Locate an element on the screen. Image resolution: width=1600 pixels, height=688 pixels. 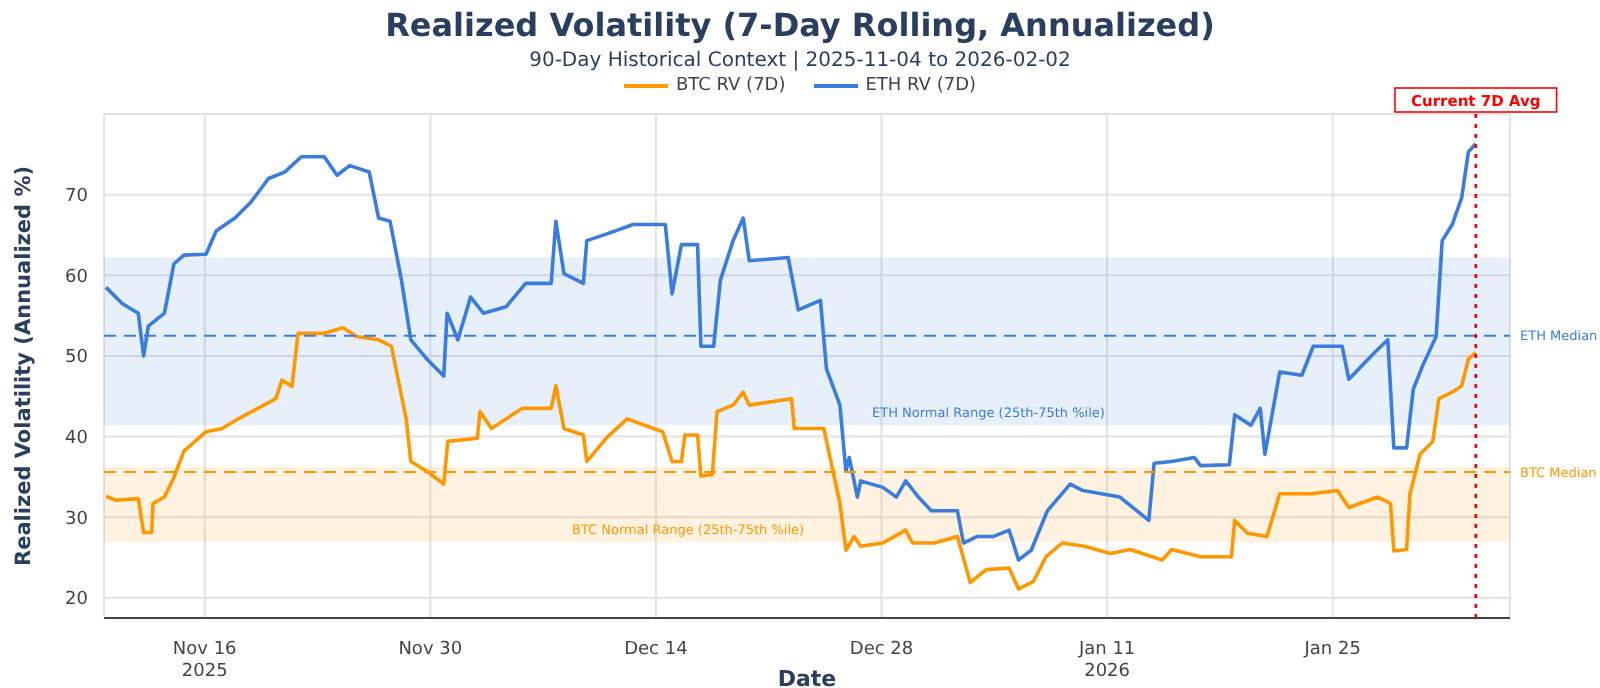
x-tick-label: Nov 16 2025 is located at coordinates (205, 661).